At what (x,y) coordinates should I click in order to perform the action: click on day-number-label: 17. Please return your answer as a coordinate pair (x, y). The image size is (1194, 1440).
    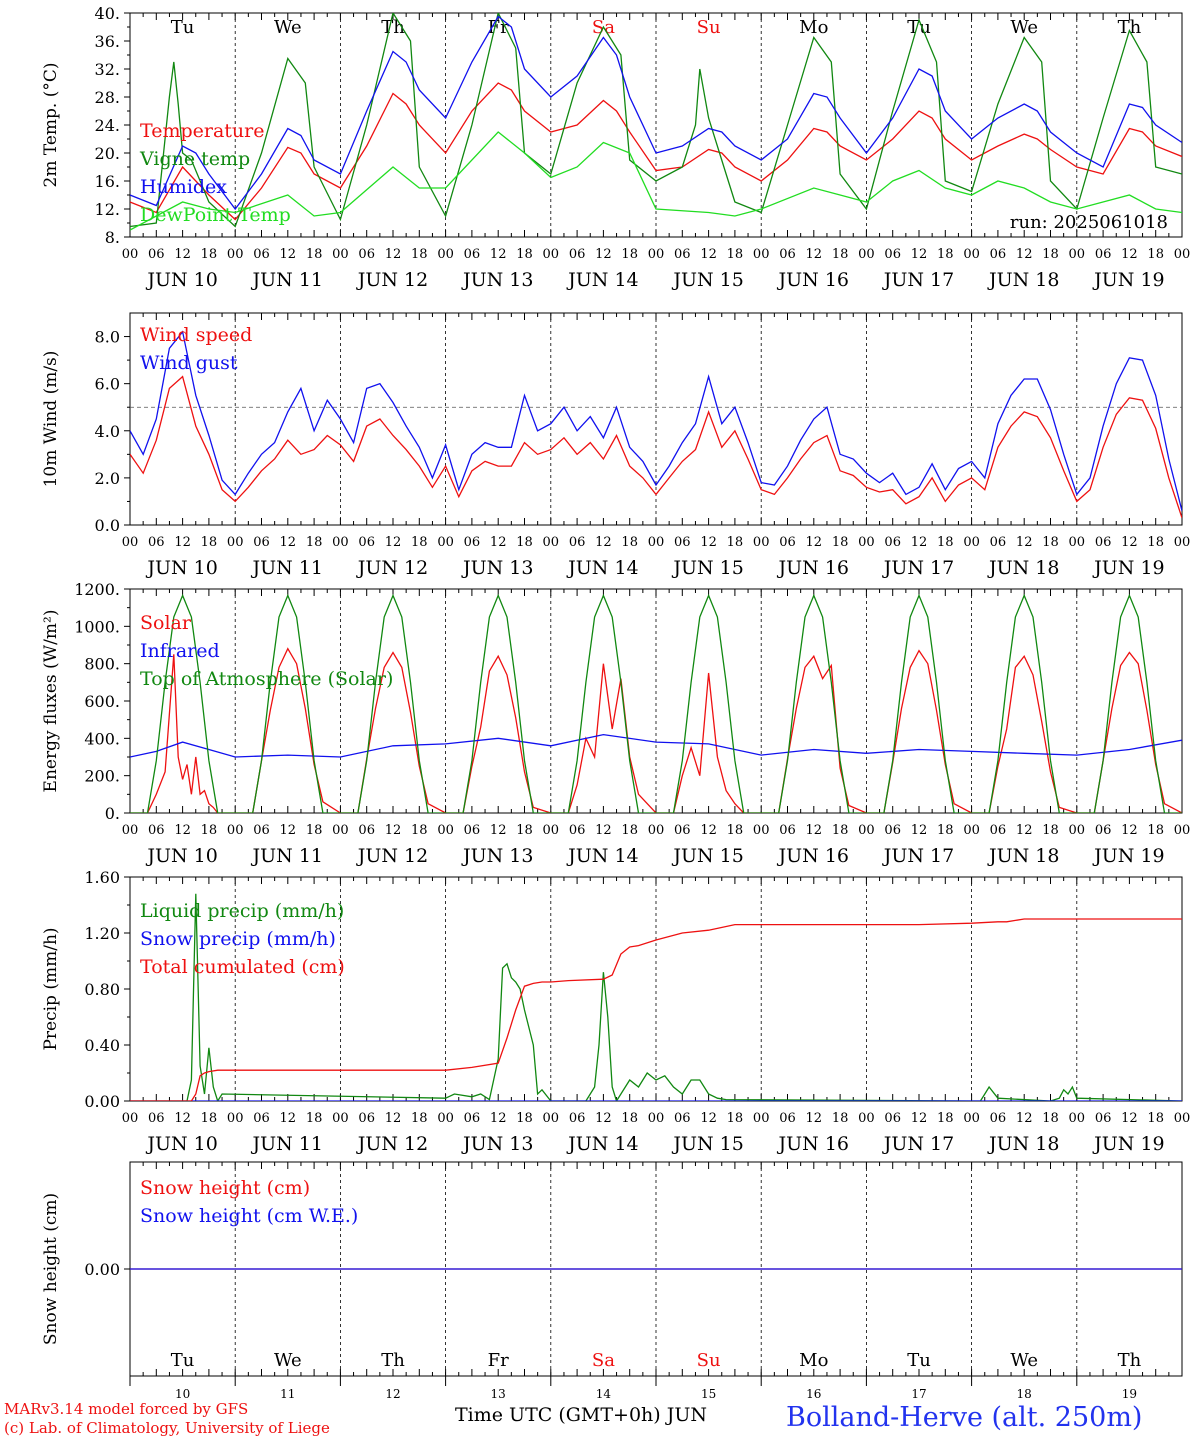
    Looking at the image, I should click on (918, 1394).